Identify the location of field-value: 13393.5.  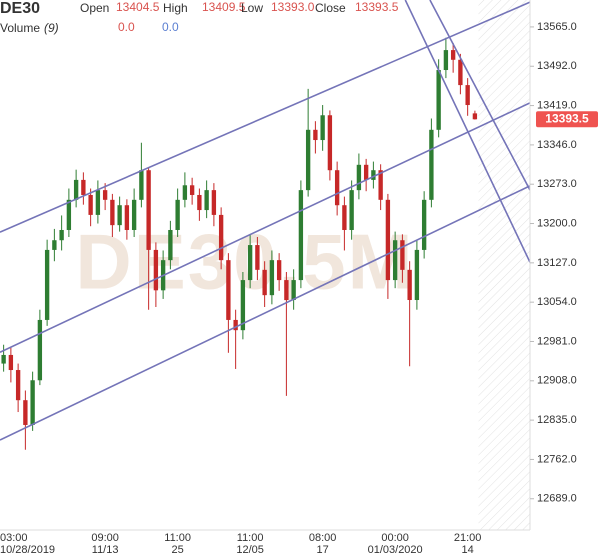
(377, 7).